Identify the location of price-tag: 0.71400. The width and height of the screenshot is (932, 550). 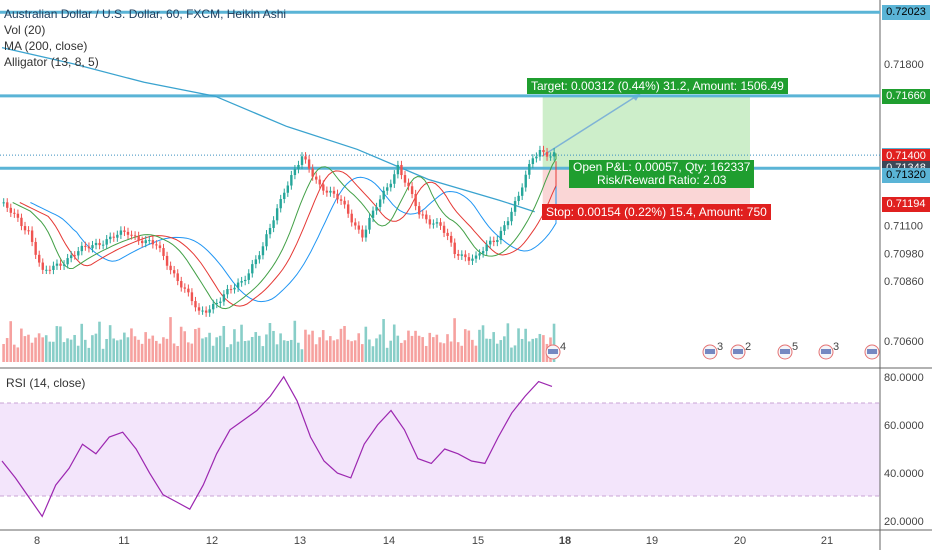
(906, 157).